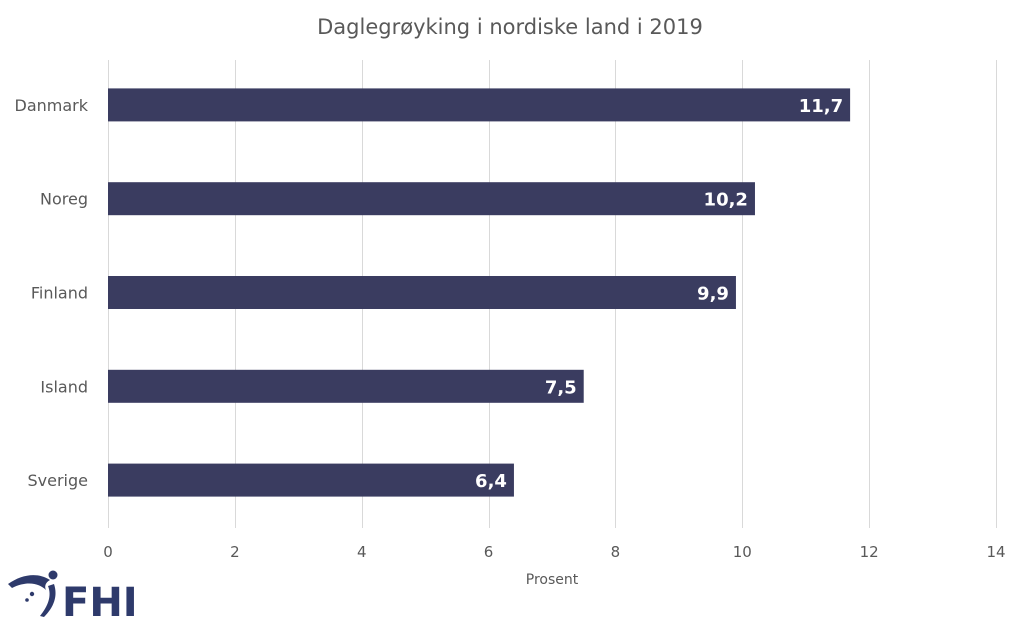 The width and height of the screenshot is (1021, 624). I want to click on data-label: 10,2, so click(726, 200).